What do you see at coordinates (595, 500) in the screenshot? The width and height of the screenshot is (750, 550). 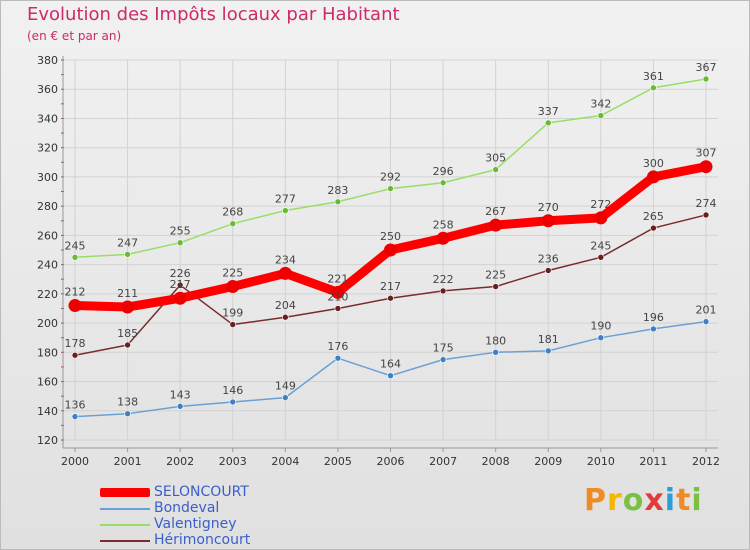 I see `logo-letter: P` at bounding box center [595, 500].